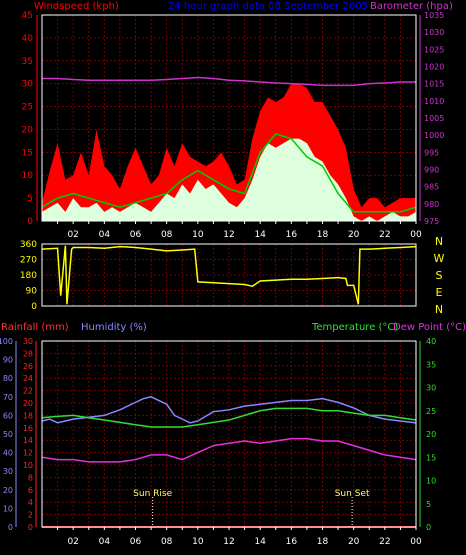 This screenshot has width=466, height=555. What do you see at coordinates (30, 477) in the screenshot?
I see `rain-tick-label: 8` at bounding box center [30, 477].